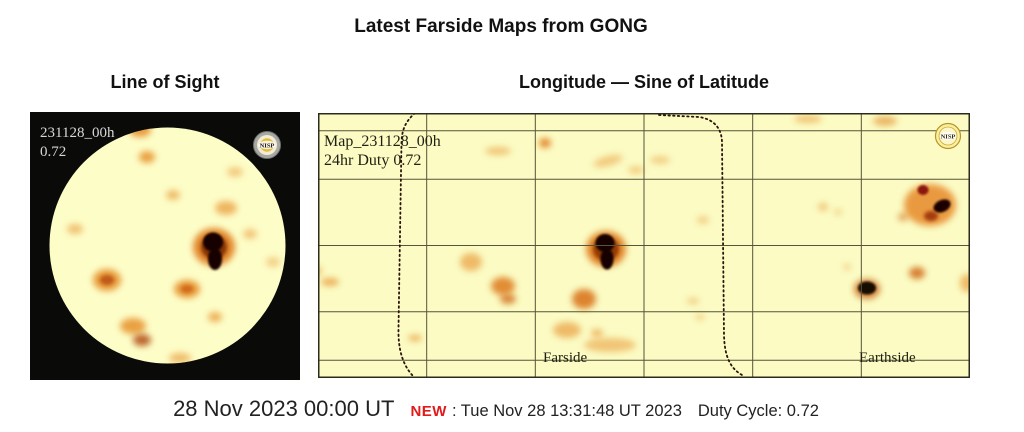  Describe the element at coordinates (501, 26) in the screenshot. I see `page-title: Latest Farside Maps from GONG` at that location.